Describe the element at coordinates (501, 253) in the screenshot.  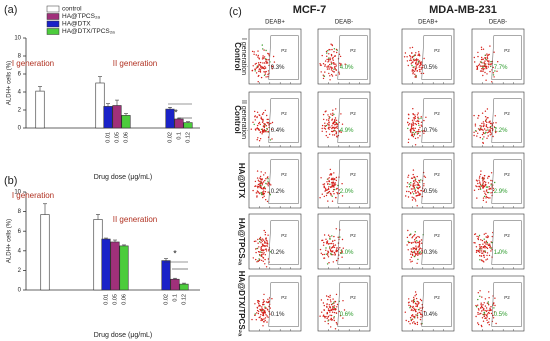
I see `gate-percent: 1.0%` at that location.